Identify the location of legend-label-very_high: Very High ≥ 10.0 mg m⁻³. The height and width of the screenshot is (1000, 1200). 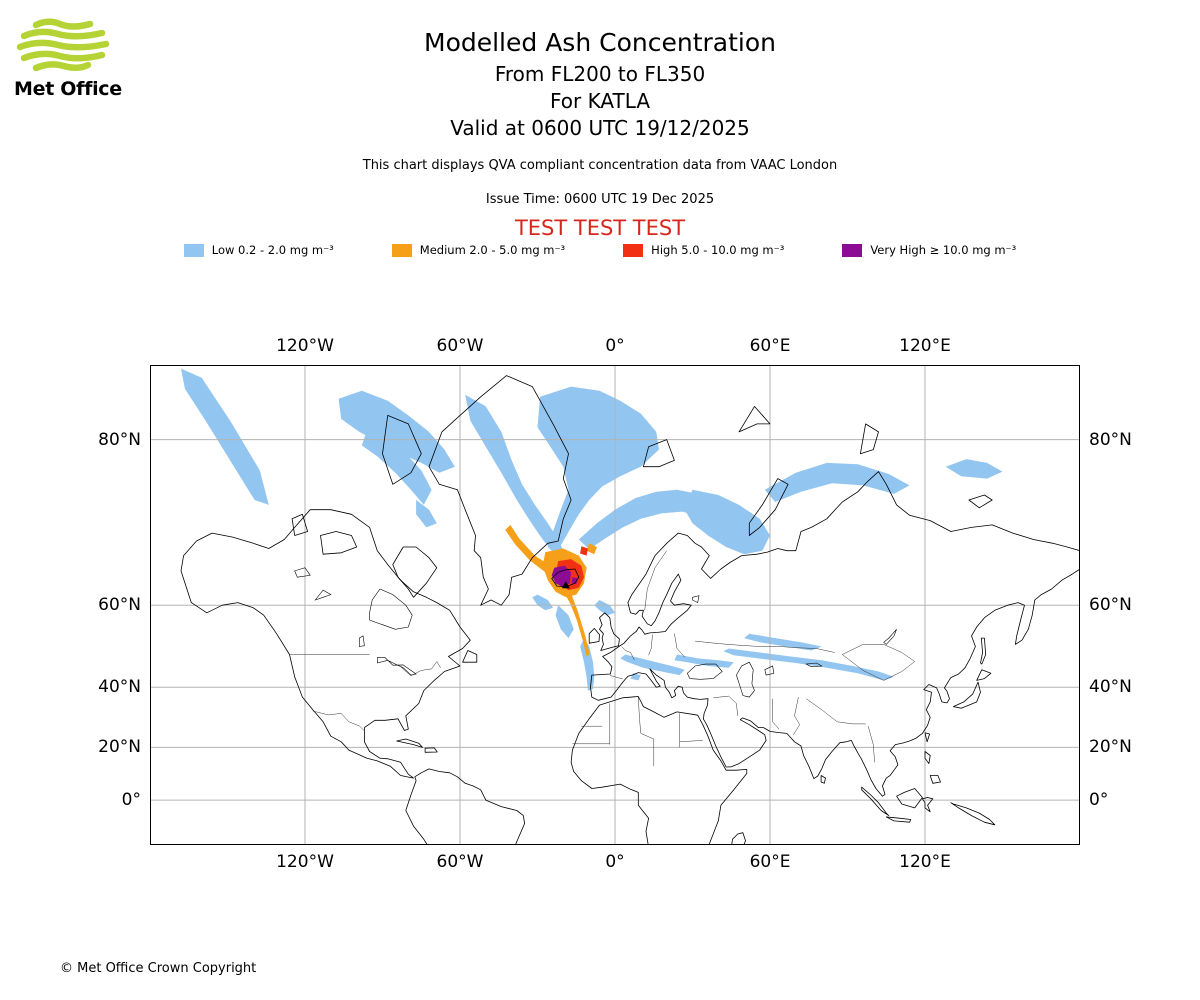
(943, 250).